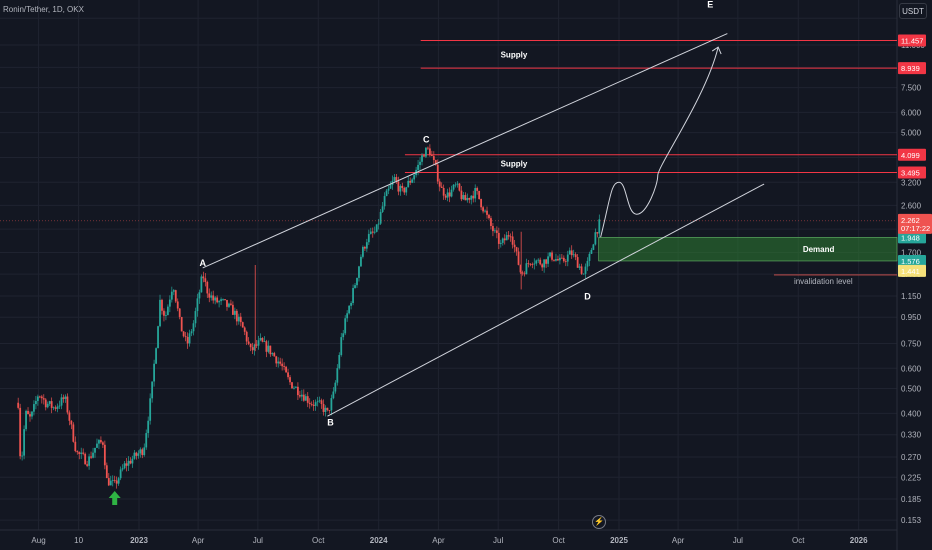 This screenshot has height=550, width=932. I want to click on price-tick-label: 6.000, so click(911, 112).